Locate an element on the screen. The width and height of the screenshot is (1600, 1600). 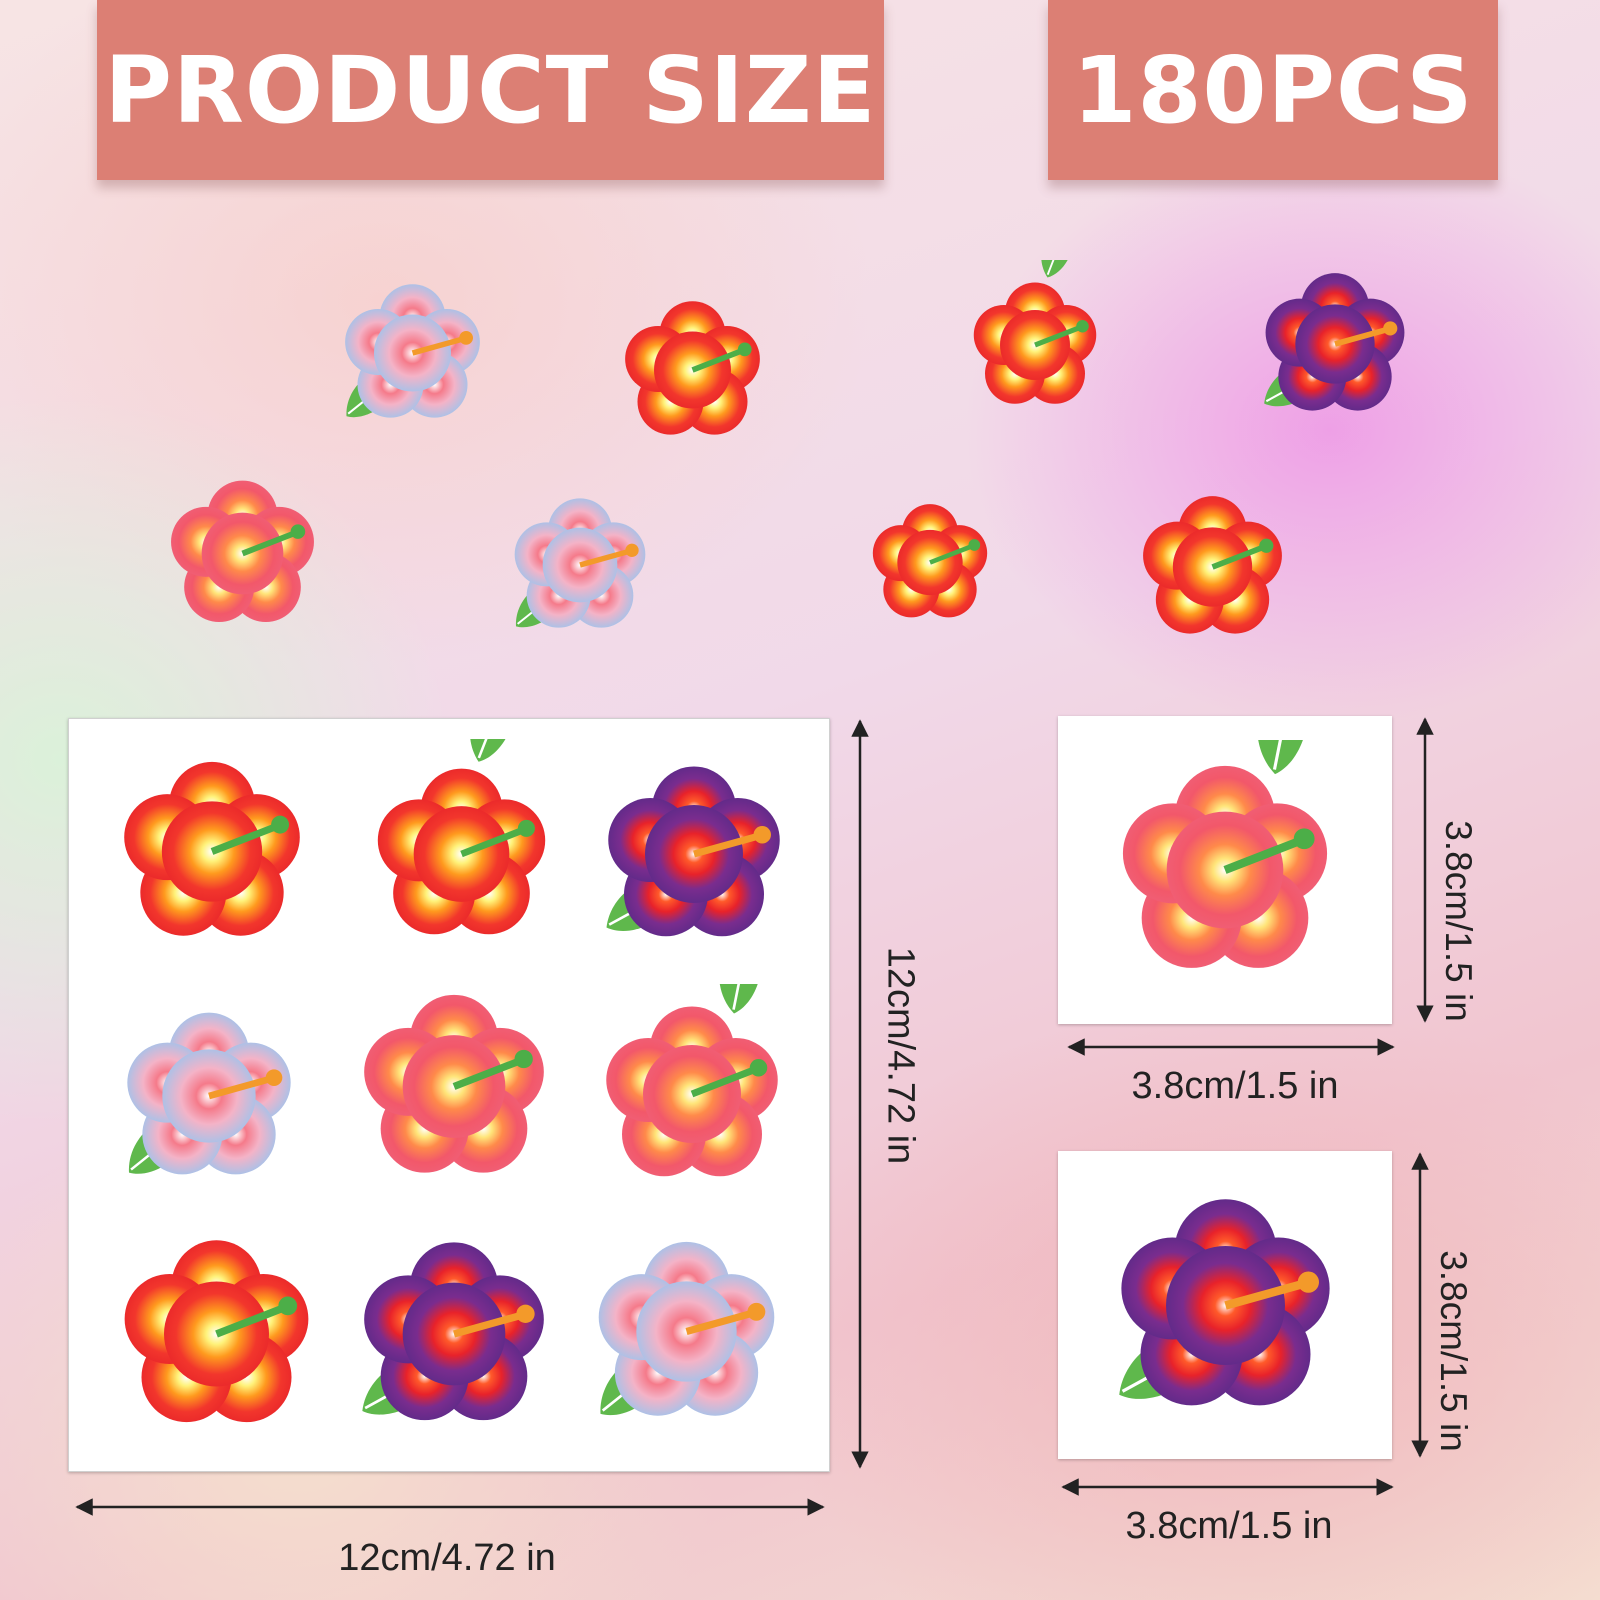
tattoo-2-width-label: 3.8cm/1.5 in is located at coordinates (1229, 1526).